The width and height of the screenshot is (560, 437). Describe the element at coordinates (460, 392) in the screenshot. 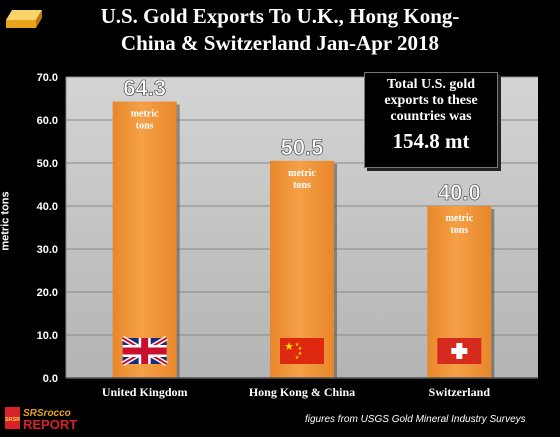

I see `x-tick-label: Switzerland` at that location.